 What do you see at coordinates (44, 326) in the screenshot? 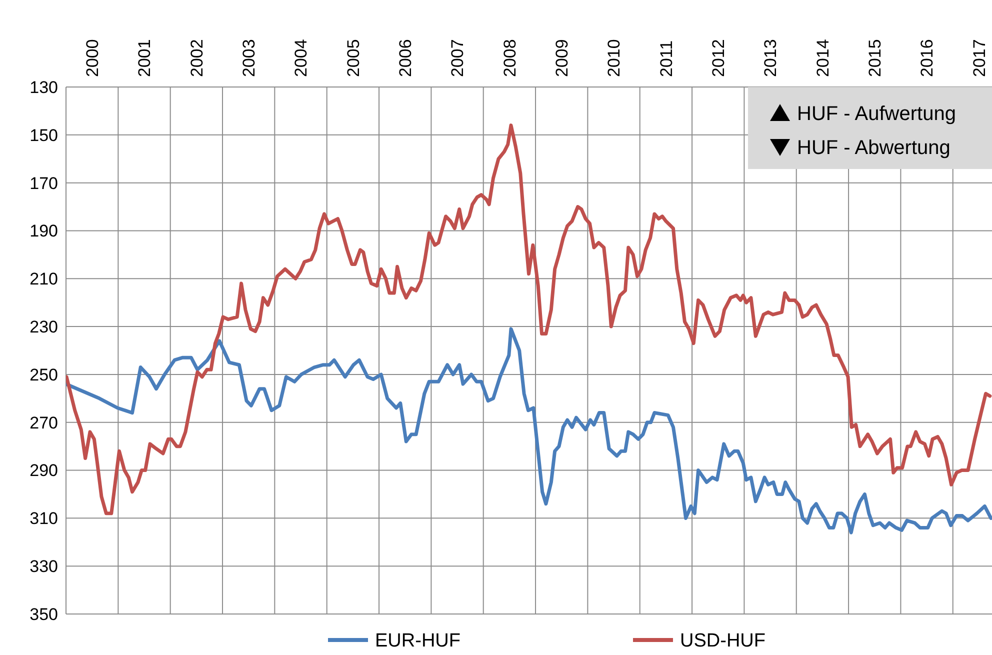
I see `y-tick-label: 230` at bounding box center [44, 326].